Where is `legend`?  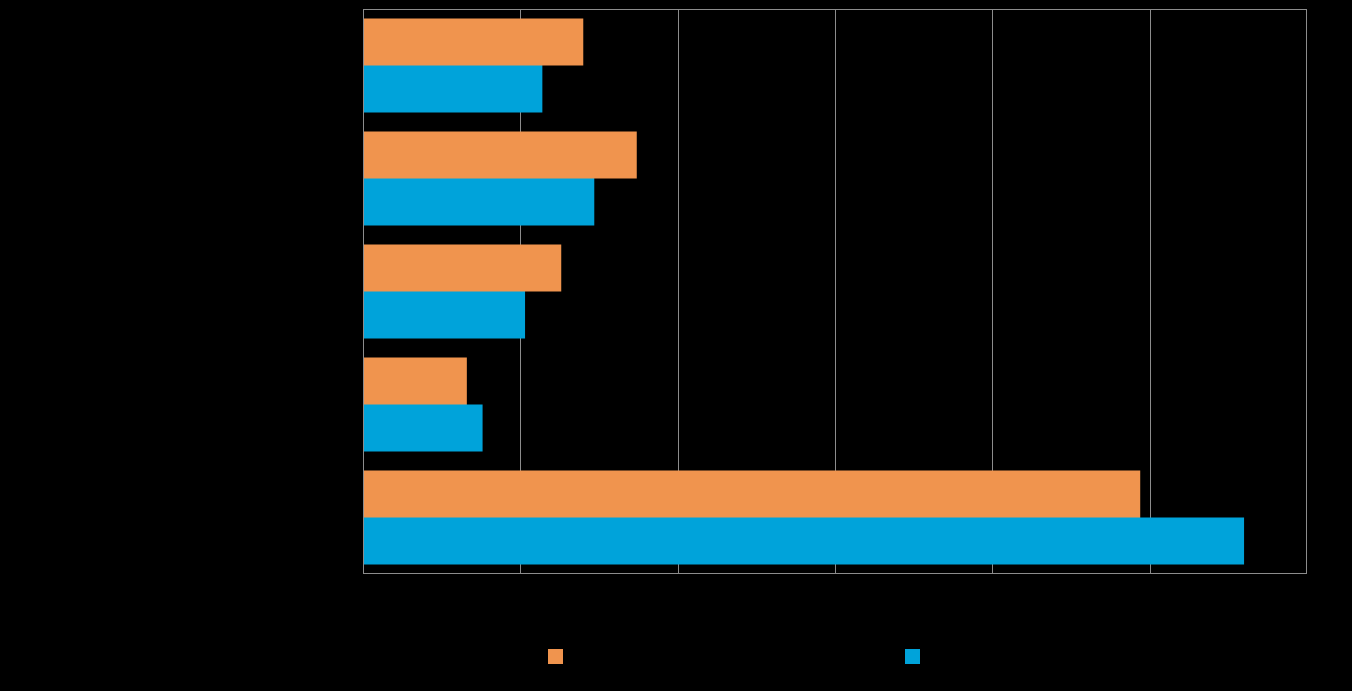
legend is located at coordinates (734, 656).